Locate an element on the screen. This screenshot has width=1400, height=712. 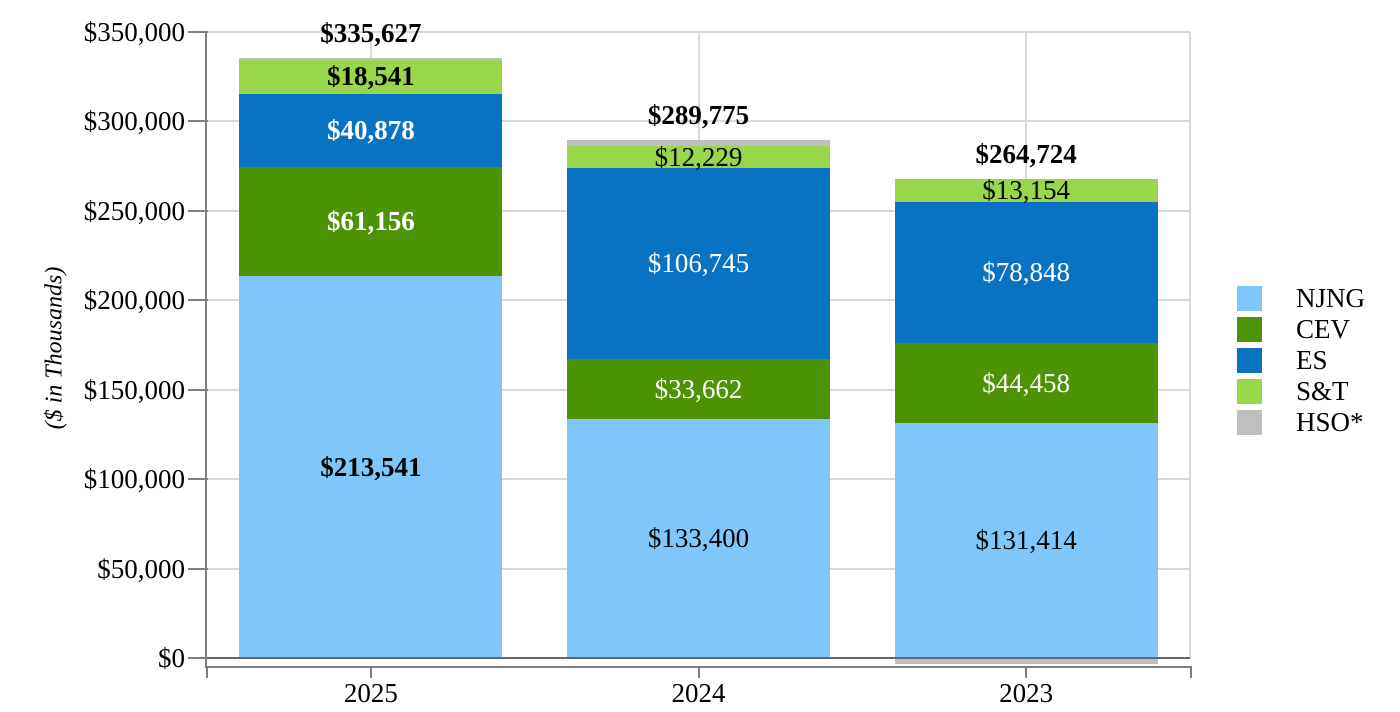
segment-hso-2024 is located at coordinates (698, 143).